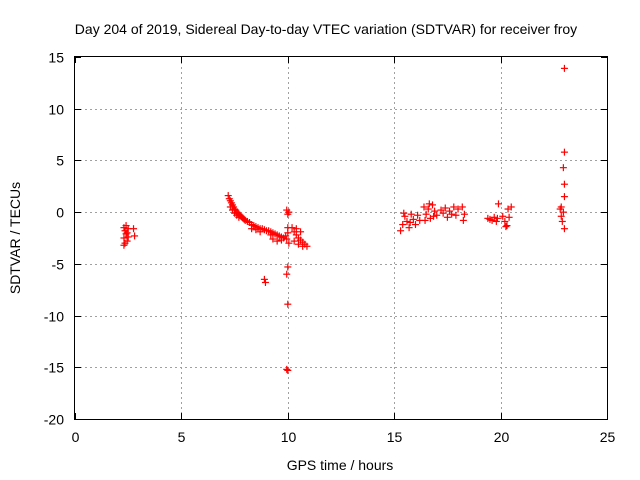 This screenshot has height=480, width=640. What do you see at coordinates (56, 58) in the screenshot?
I see `y-tick-label: 15` at bounding box center [56, 58].